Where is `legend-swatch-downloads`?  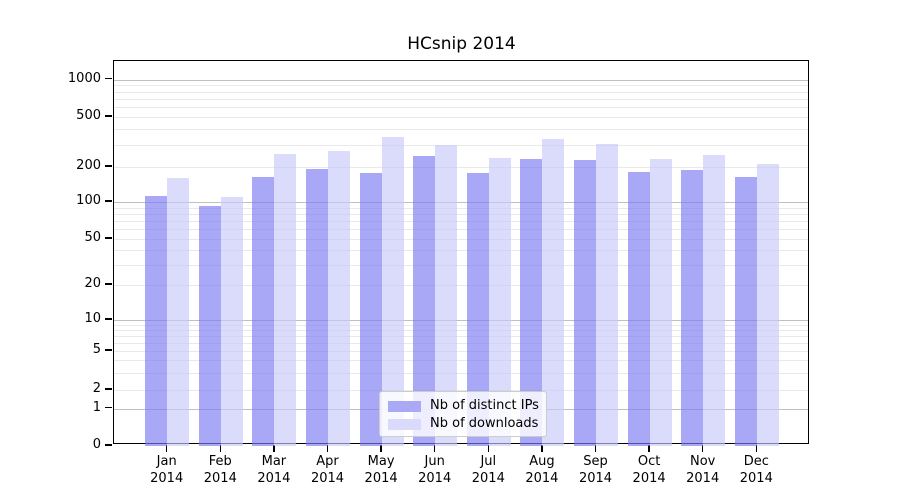 legend-swatch-downloads is located at coordinates (404, 424).